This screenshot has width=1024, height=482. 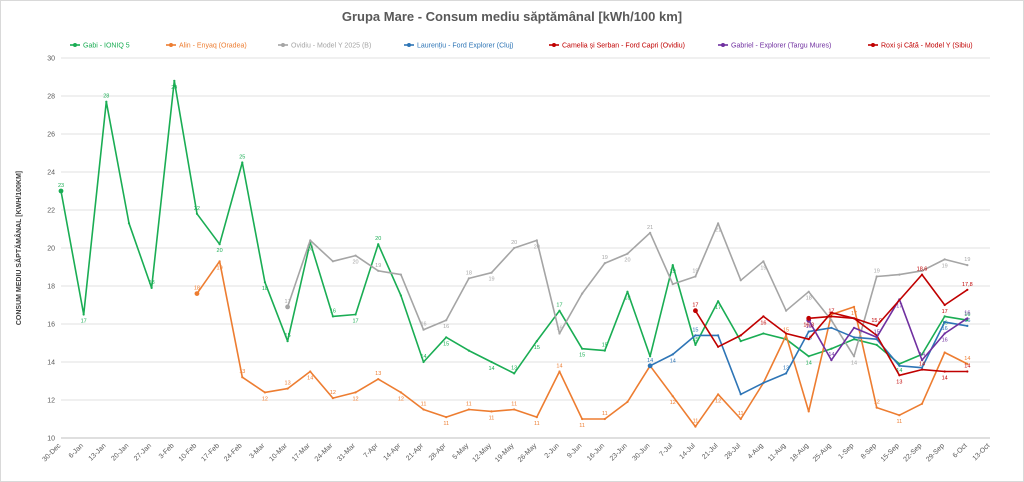 I want to click on legend-label: Camelia și Serban - Ford Capri (Ovidiu), so click(x=623, y=46).